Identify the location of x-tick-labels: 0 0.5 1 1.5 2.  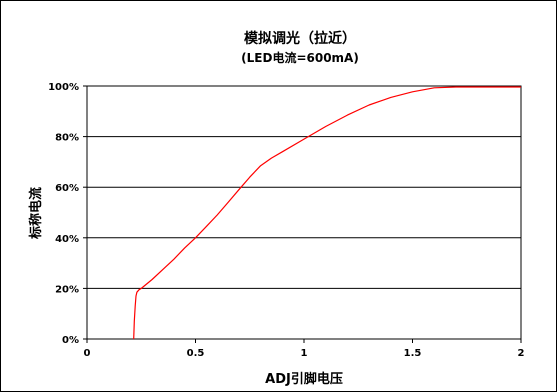
(304, 349).